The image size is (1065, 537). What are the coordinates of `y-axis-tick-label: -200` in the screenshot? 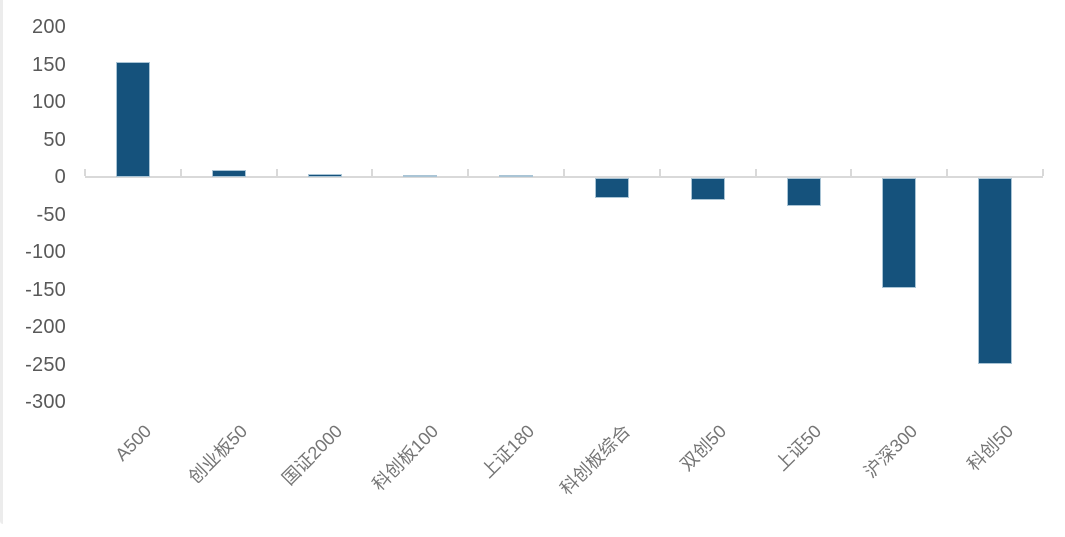 It's located at (45, 327).